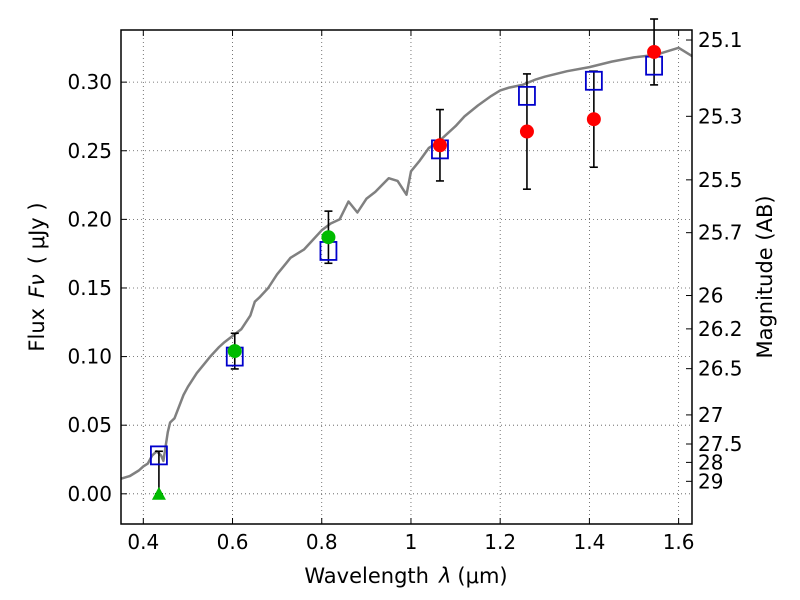 The image size is (800, 600). I want to click on y-axis-label: Flux Fν ( μJy ), so click(37, 276).